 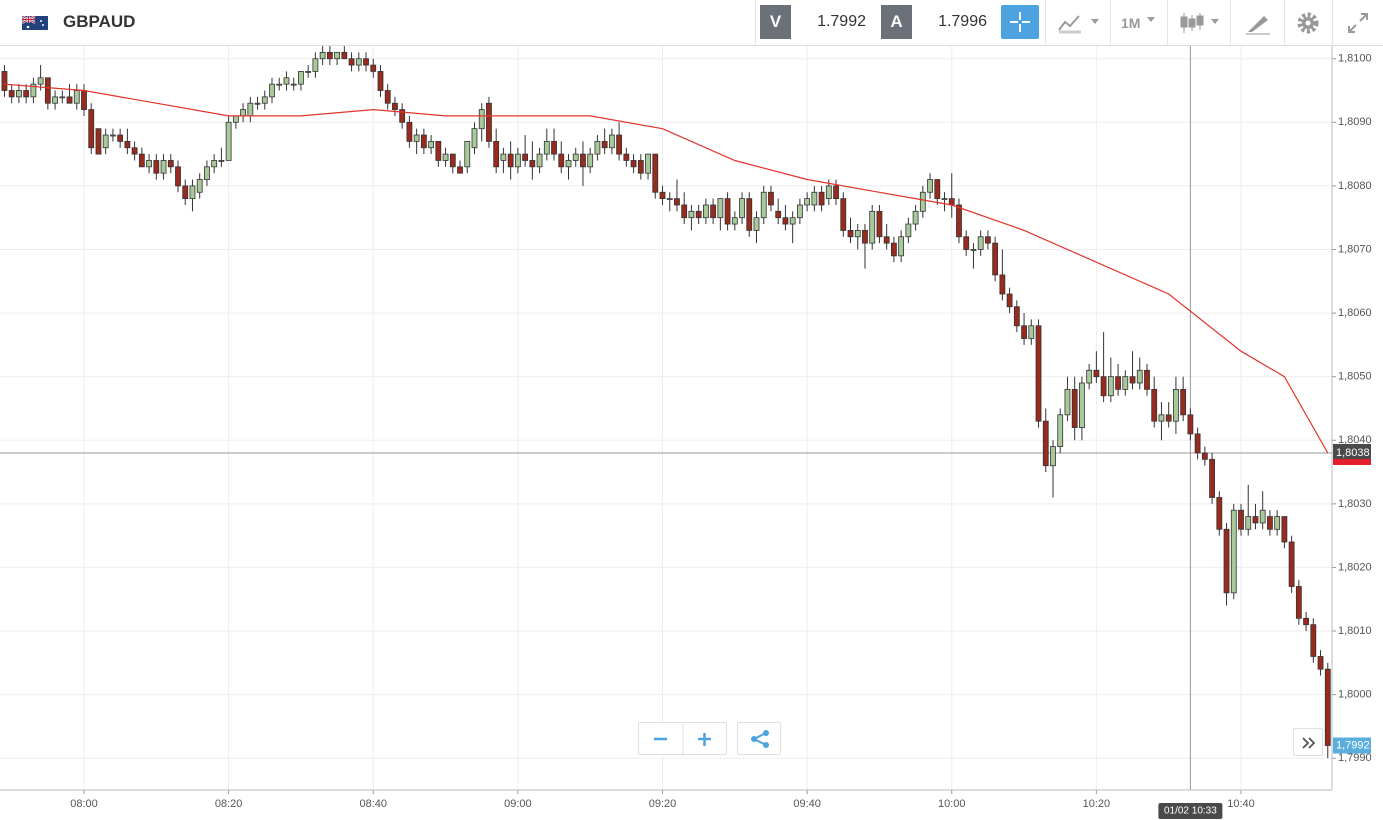 What do you see at coordinates (1308, 23) in the screenshot?
I see `settings-button` at bounding box center [1308, 23].